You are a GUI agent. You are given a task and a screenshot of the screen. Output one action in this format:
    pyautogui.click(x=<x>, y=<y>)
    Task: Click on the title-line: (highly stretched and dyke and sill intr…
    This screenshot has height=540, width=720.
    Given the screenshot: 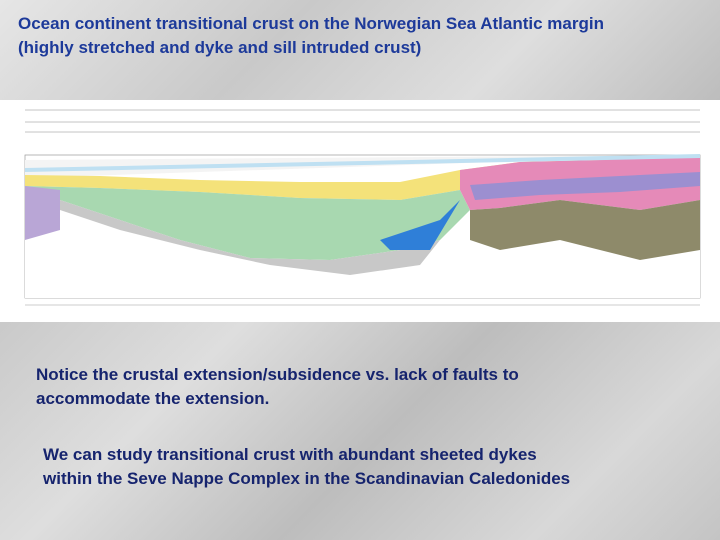 What is the action you would take?
    pyautogui.click(x=220, y=47)
    